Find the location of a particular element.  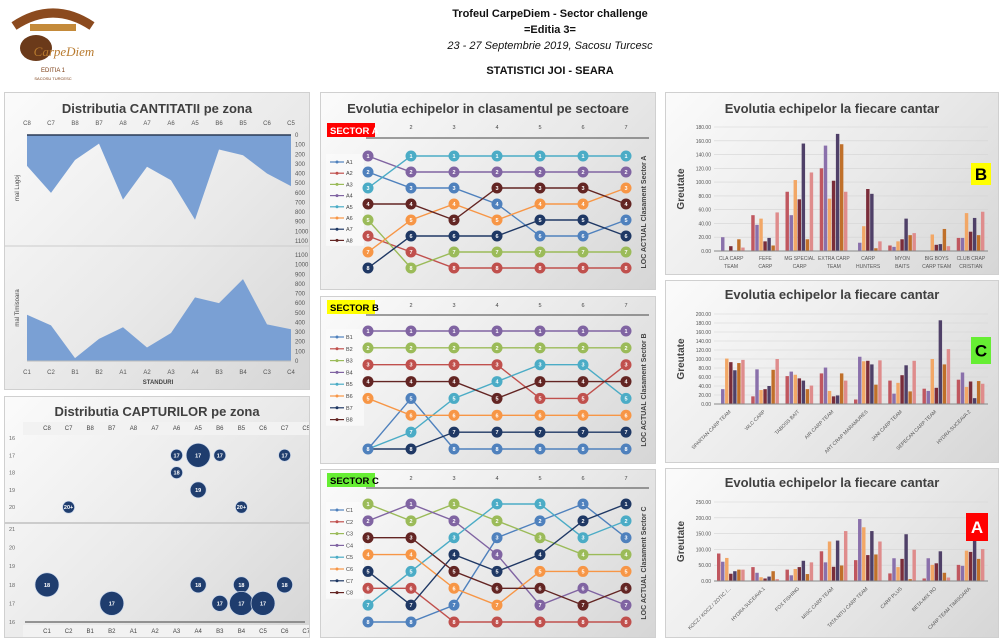

sector-label: SECTOR B is located at coordinates (354, 308).